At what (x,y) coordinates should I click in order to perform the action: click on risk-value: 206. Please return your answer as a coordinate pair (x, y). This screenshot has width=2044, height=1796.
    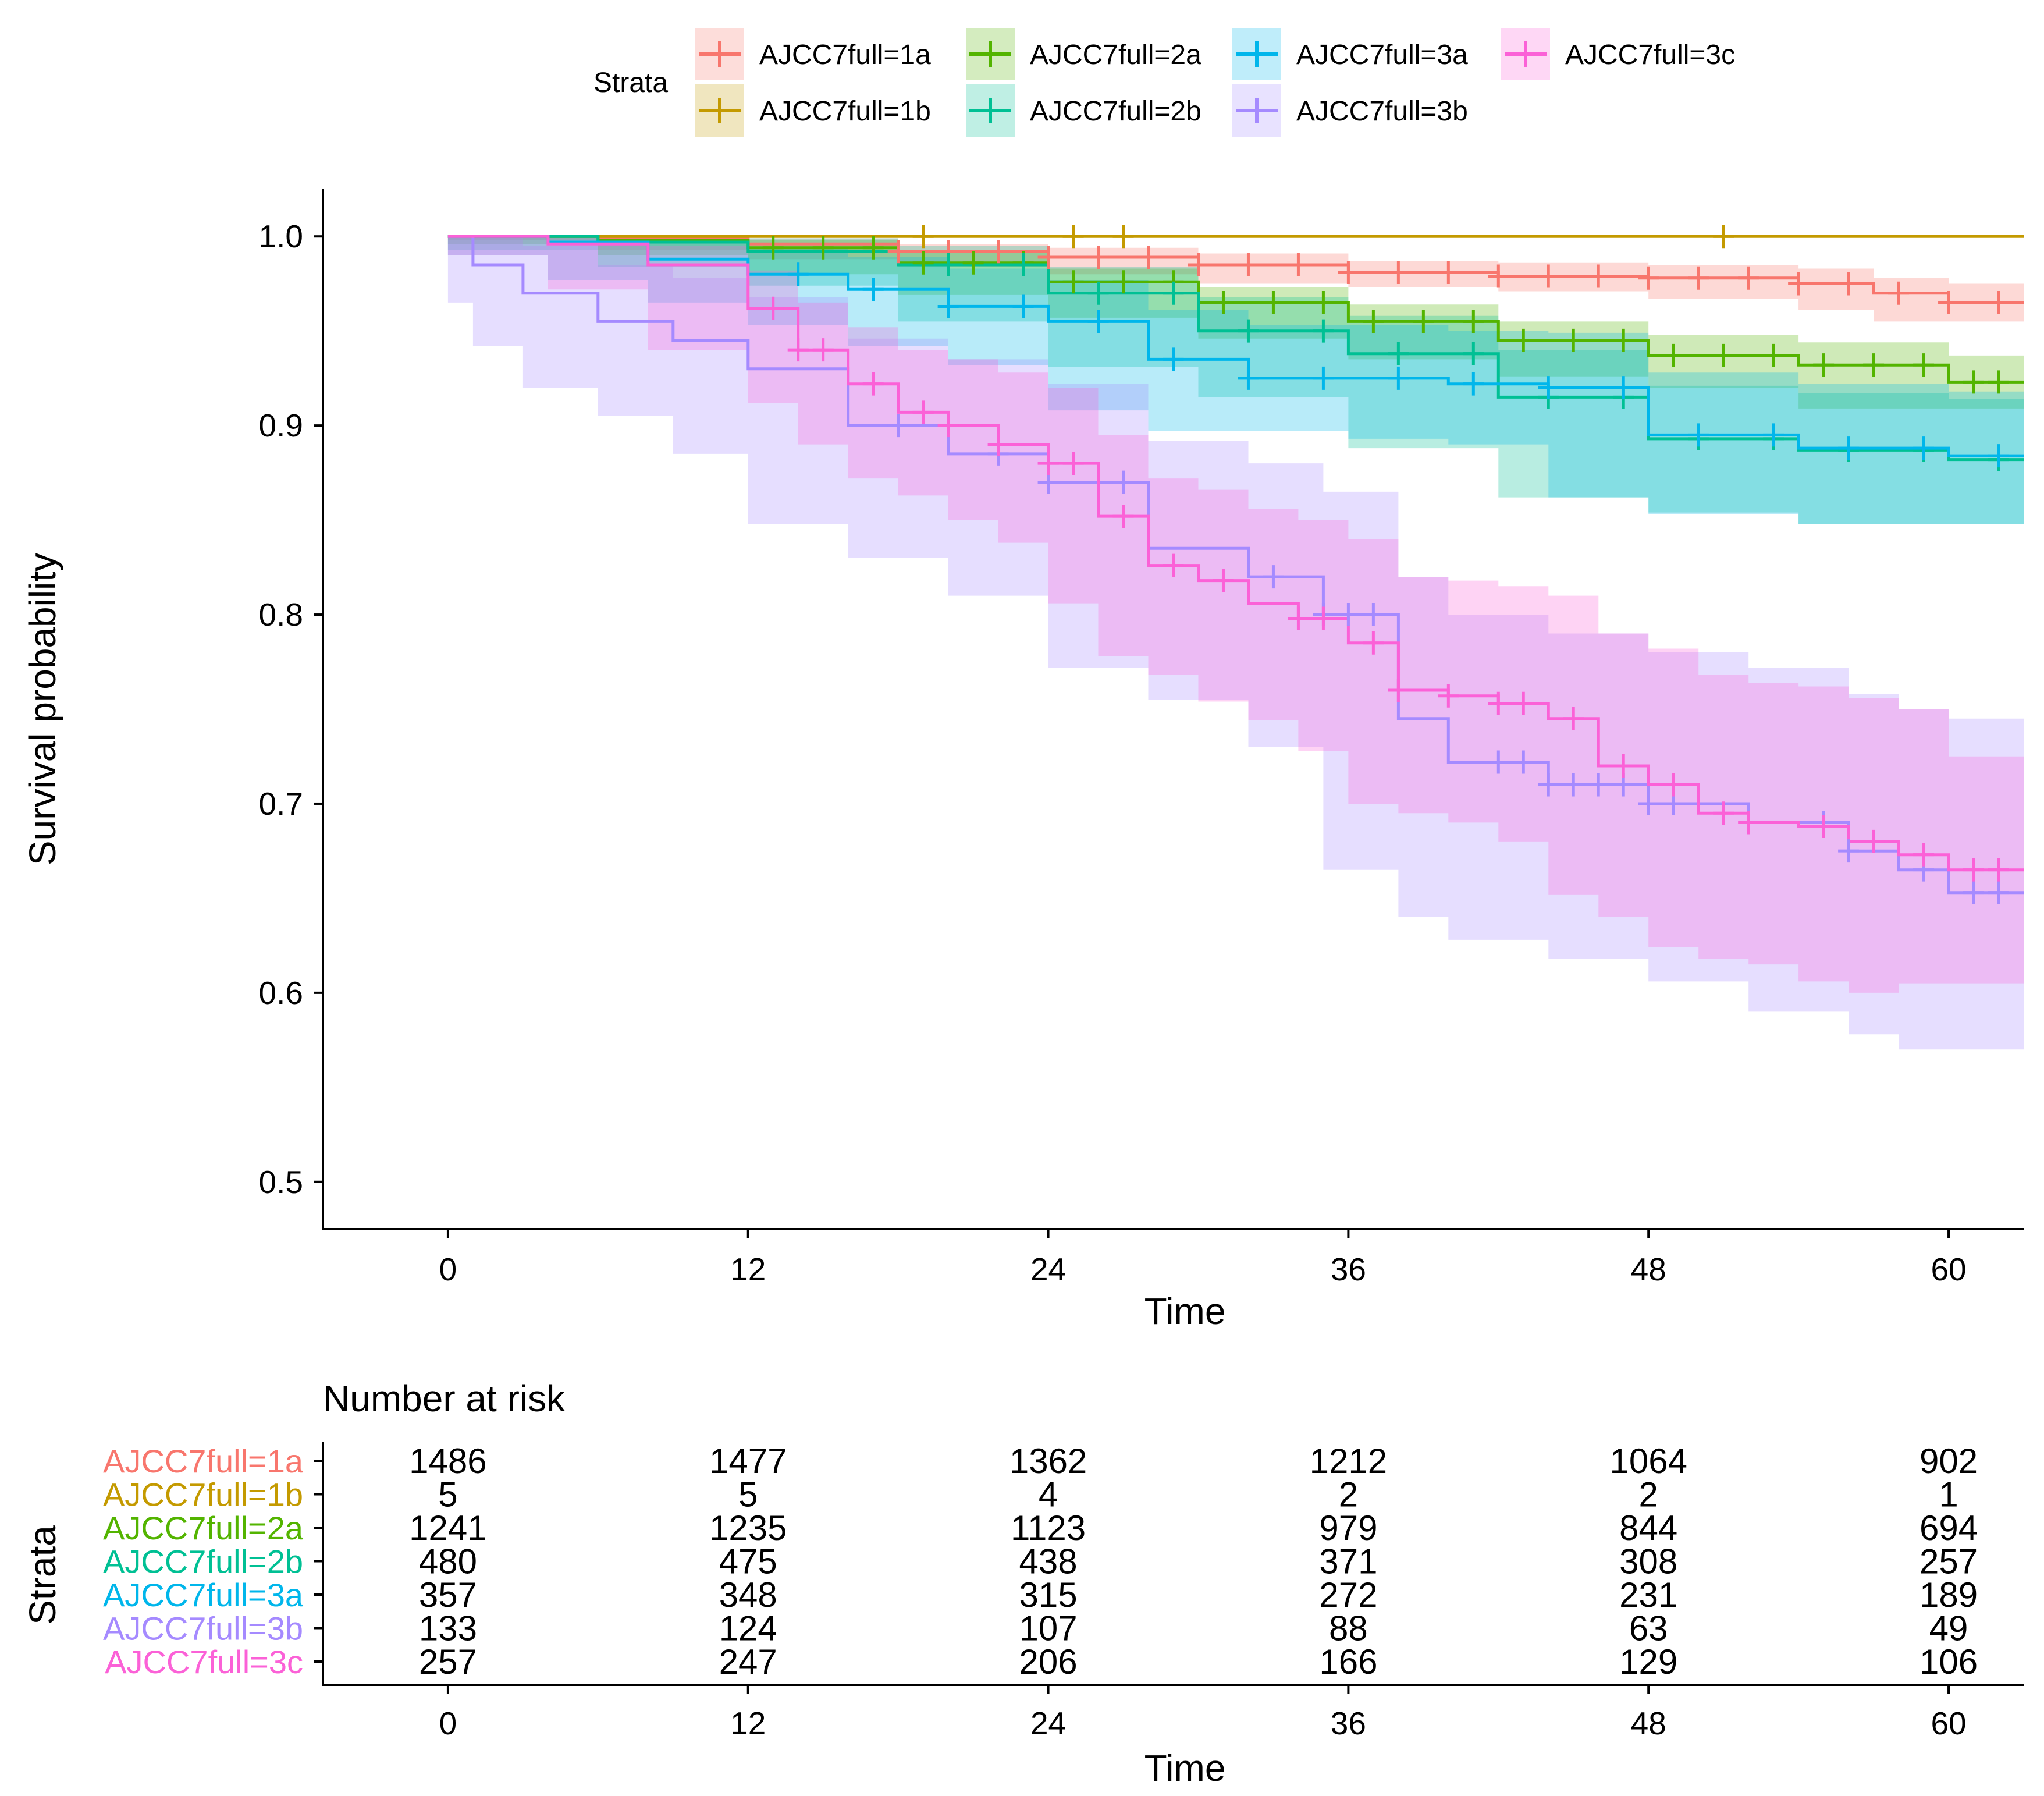
    Looking at the image, I should click on (1048, 1661).